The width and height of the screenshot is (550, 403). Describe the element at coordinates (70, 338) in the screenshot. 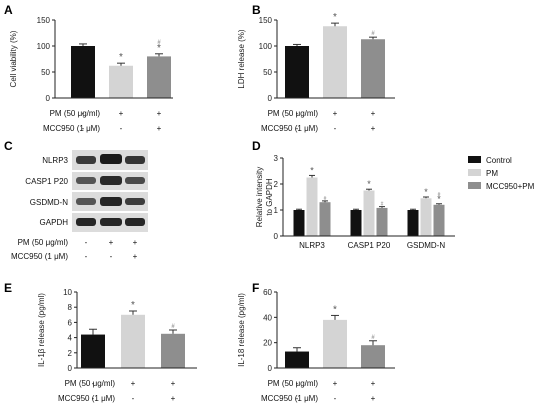

I see `y-tick-label: 4` at that location.